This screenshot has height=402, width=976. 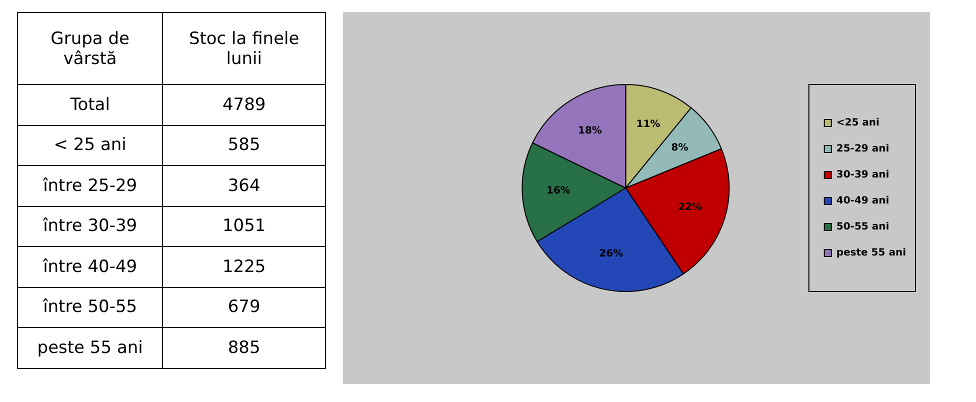 I want to click on legend-label: 40-49 ani, so click(x=863, y=201).